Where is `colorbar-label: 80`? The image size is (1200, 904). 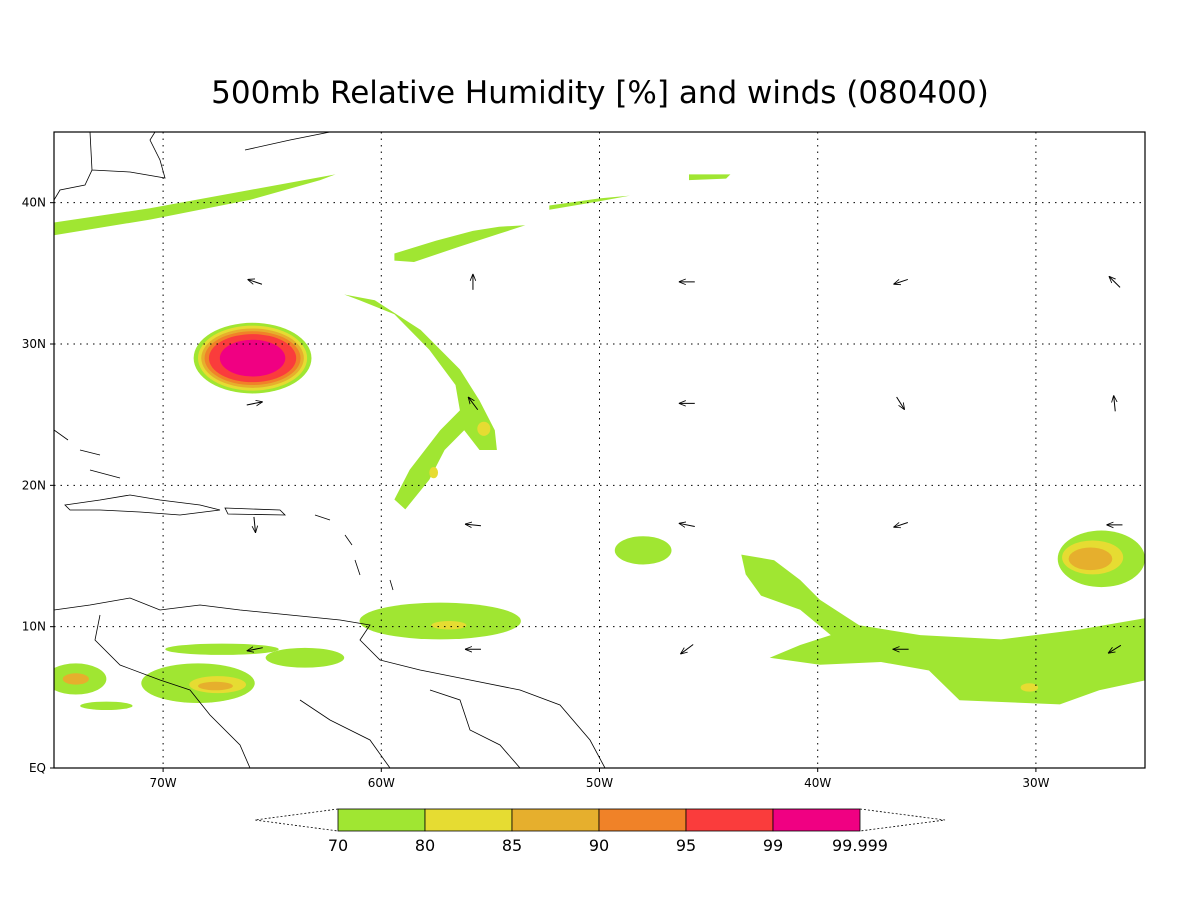 colorbar-label: 80 is located at coordinates (425, 845).